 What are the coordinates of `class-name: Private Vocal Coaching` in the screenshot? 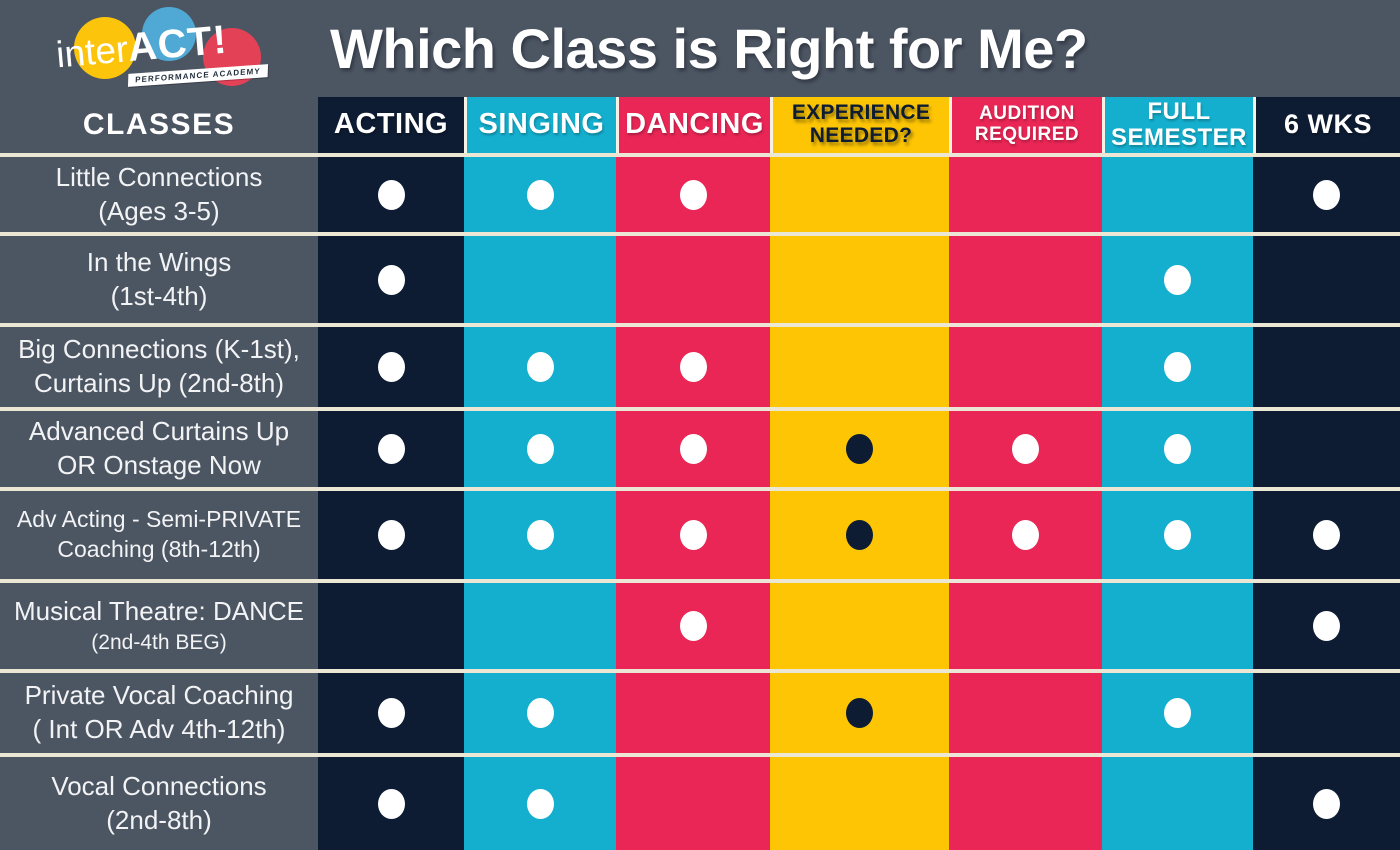 It's located at (159, 695).